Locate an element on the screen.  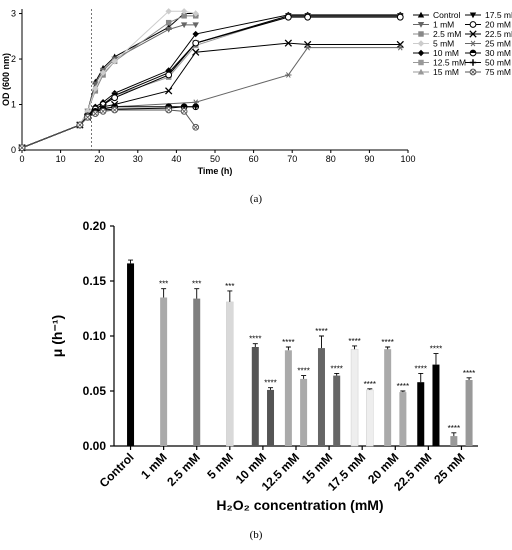
y-tick-label: 0.15 is located at coordinates (95, 281).